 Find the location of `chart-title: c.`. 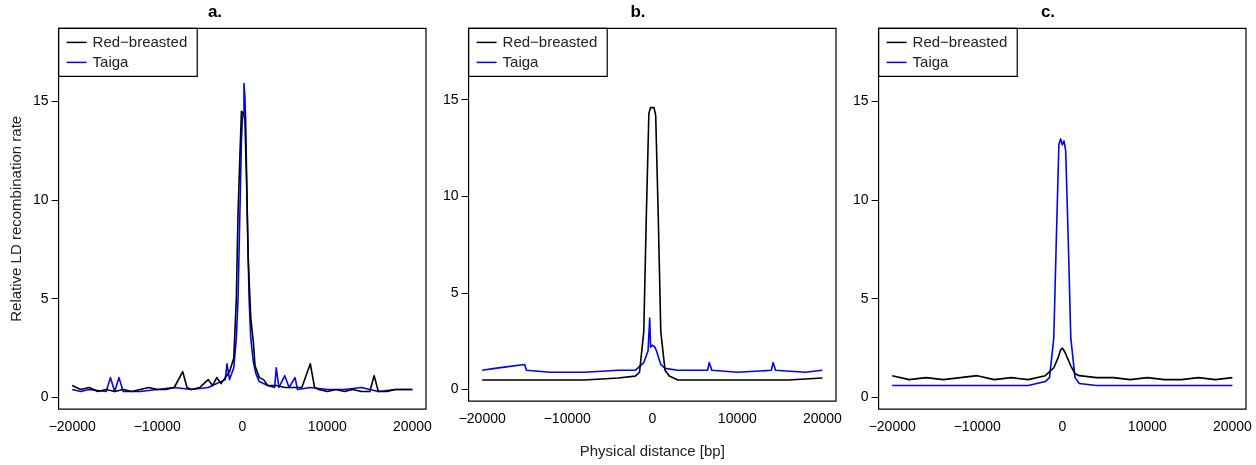

chart-title: c. is located at coordinates (1048, 11).